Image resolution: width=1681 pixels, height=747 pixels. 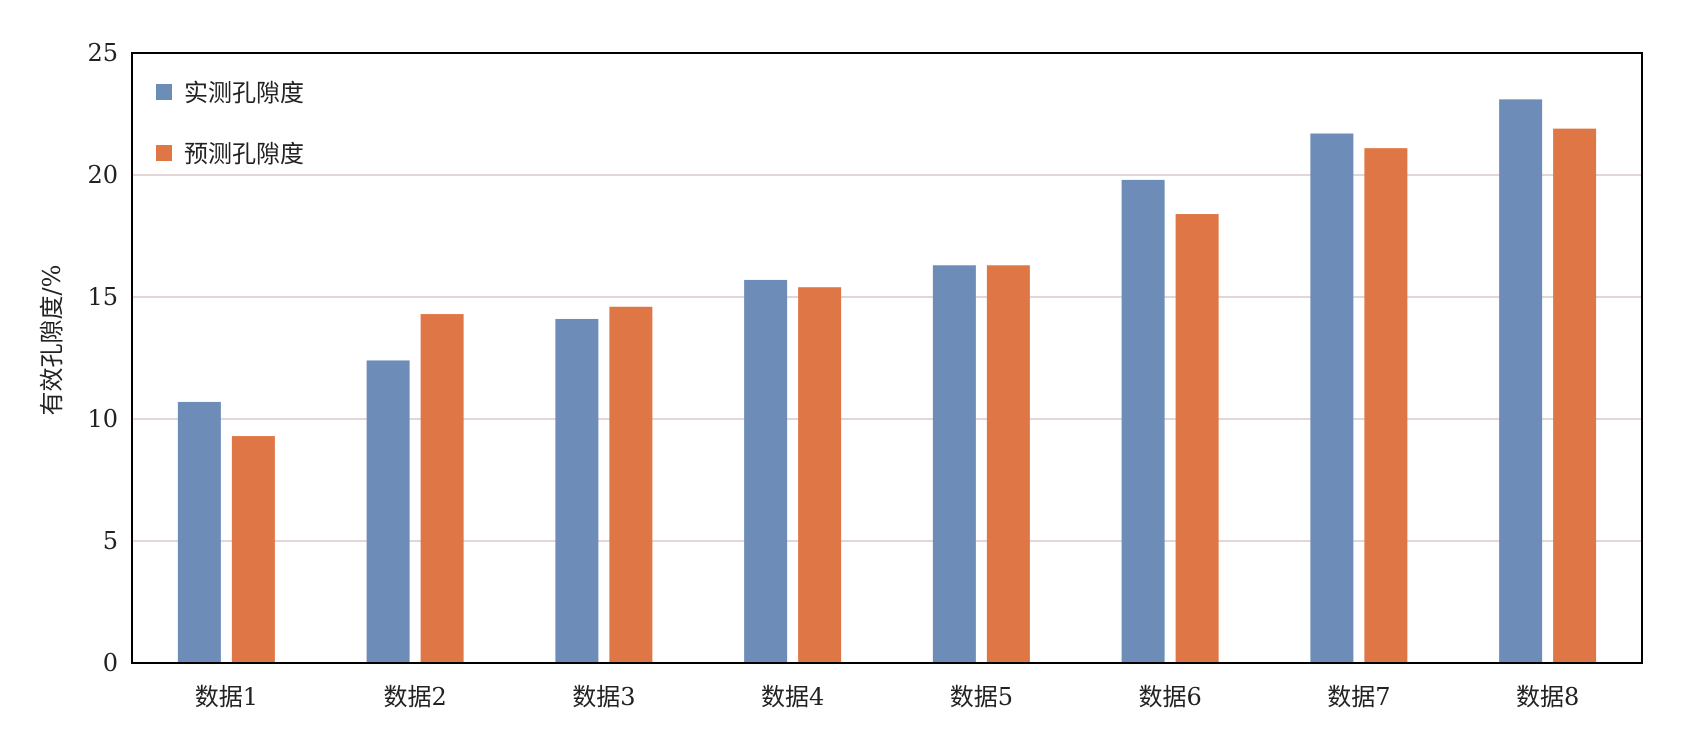 I want to click on y-axis-title: 有效孔隙度/%, so click(x=52, y=340).